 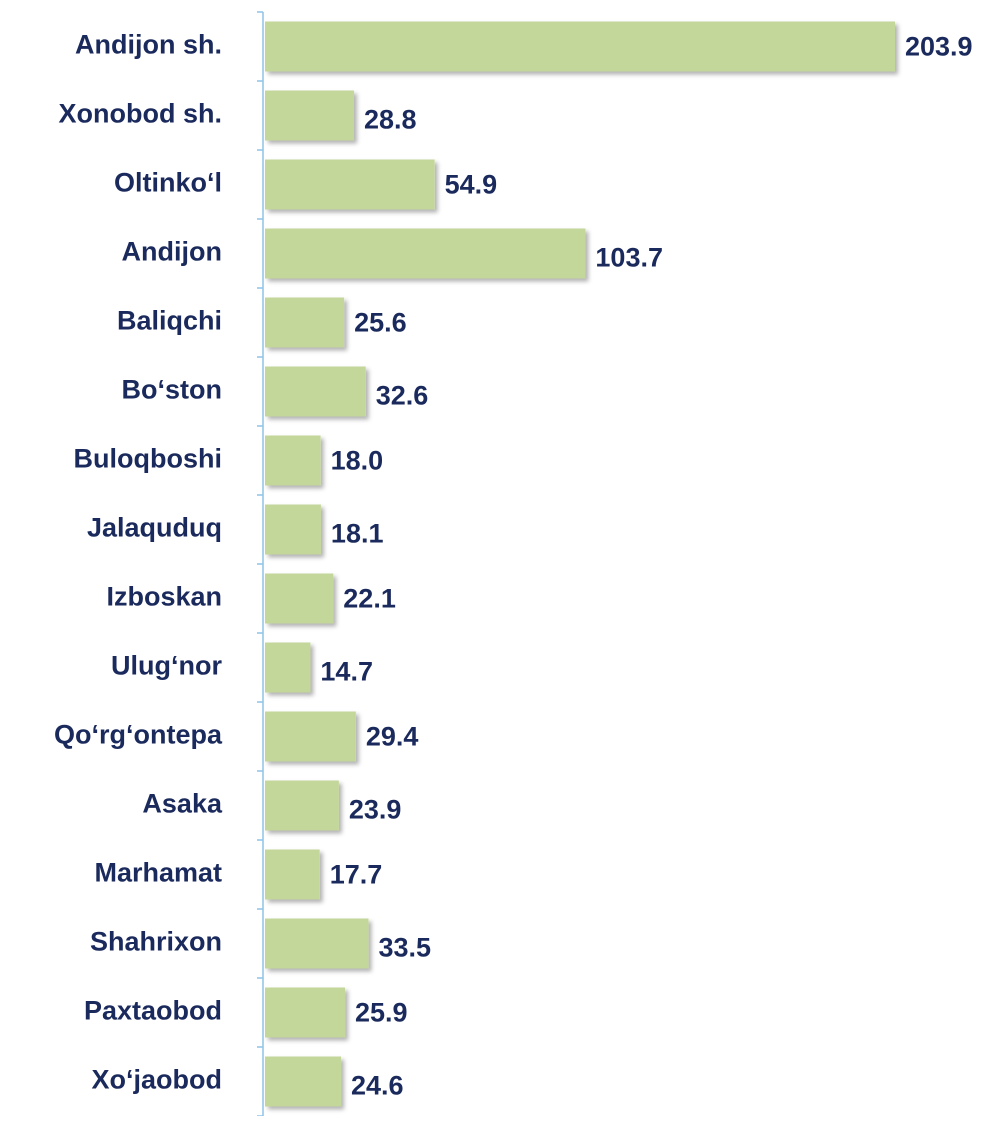 What do you see at coordinates (369, 599) in the screenshot?
I see `value-label: 22.1` at bounding box center [369, 599].